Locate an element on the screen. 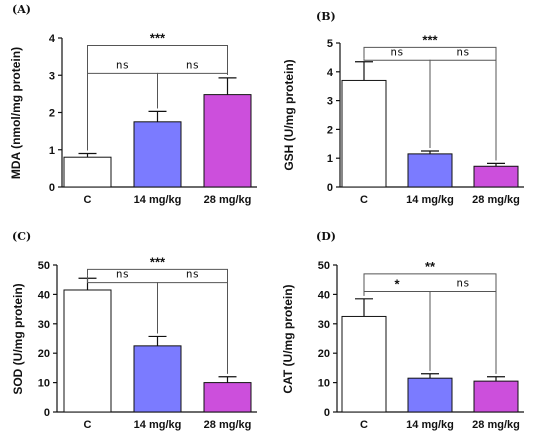  y-axis-title: CAT (U/mg protein) is located at coordinates (288, 338).